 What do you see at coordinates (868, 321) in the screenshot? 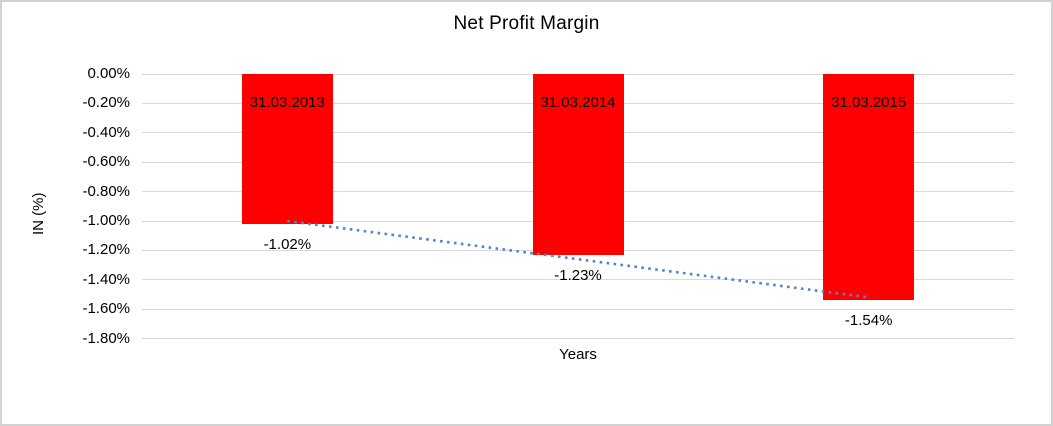
I see `value-label: -1.54%` at bounding box center [868, 321].